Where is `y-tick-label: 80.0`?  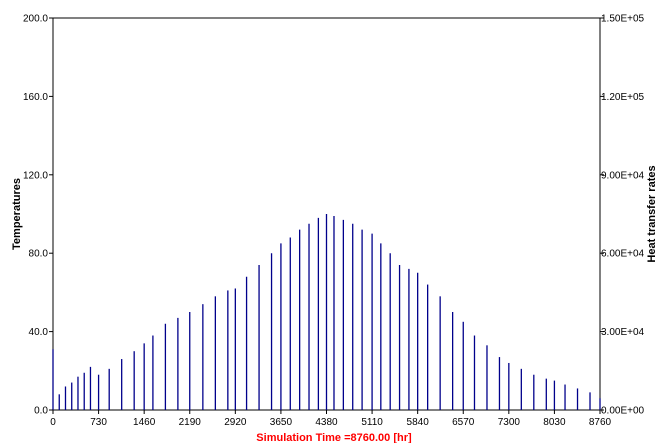 y-tick-label: 80.0 is located at coordinates (39, 254).